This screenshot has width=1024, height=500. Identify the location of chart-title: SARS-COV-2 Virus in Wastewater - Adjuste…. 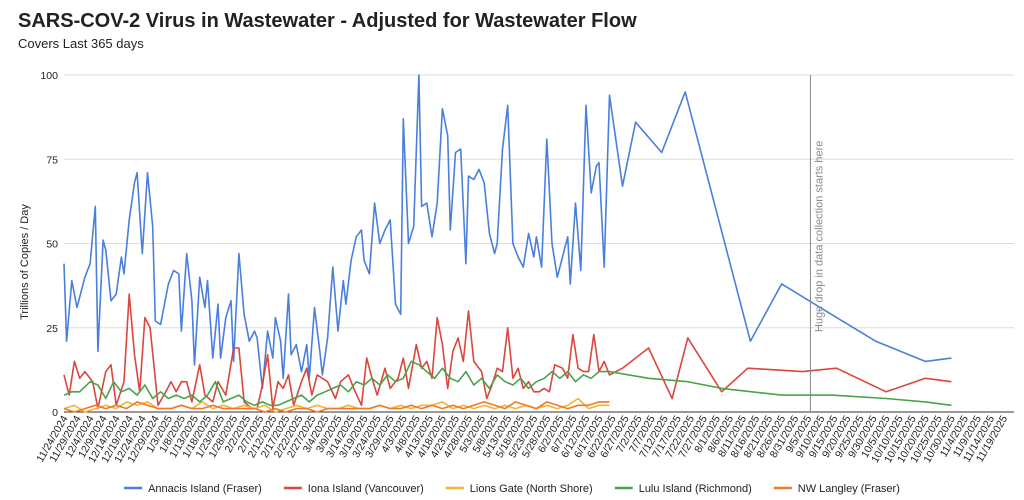
(327, 21).